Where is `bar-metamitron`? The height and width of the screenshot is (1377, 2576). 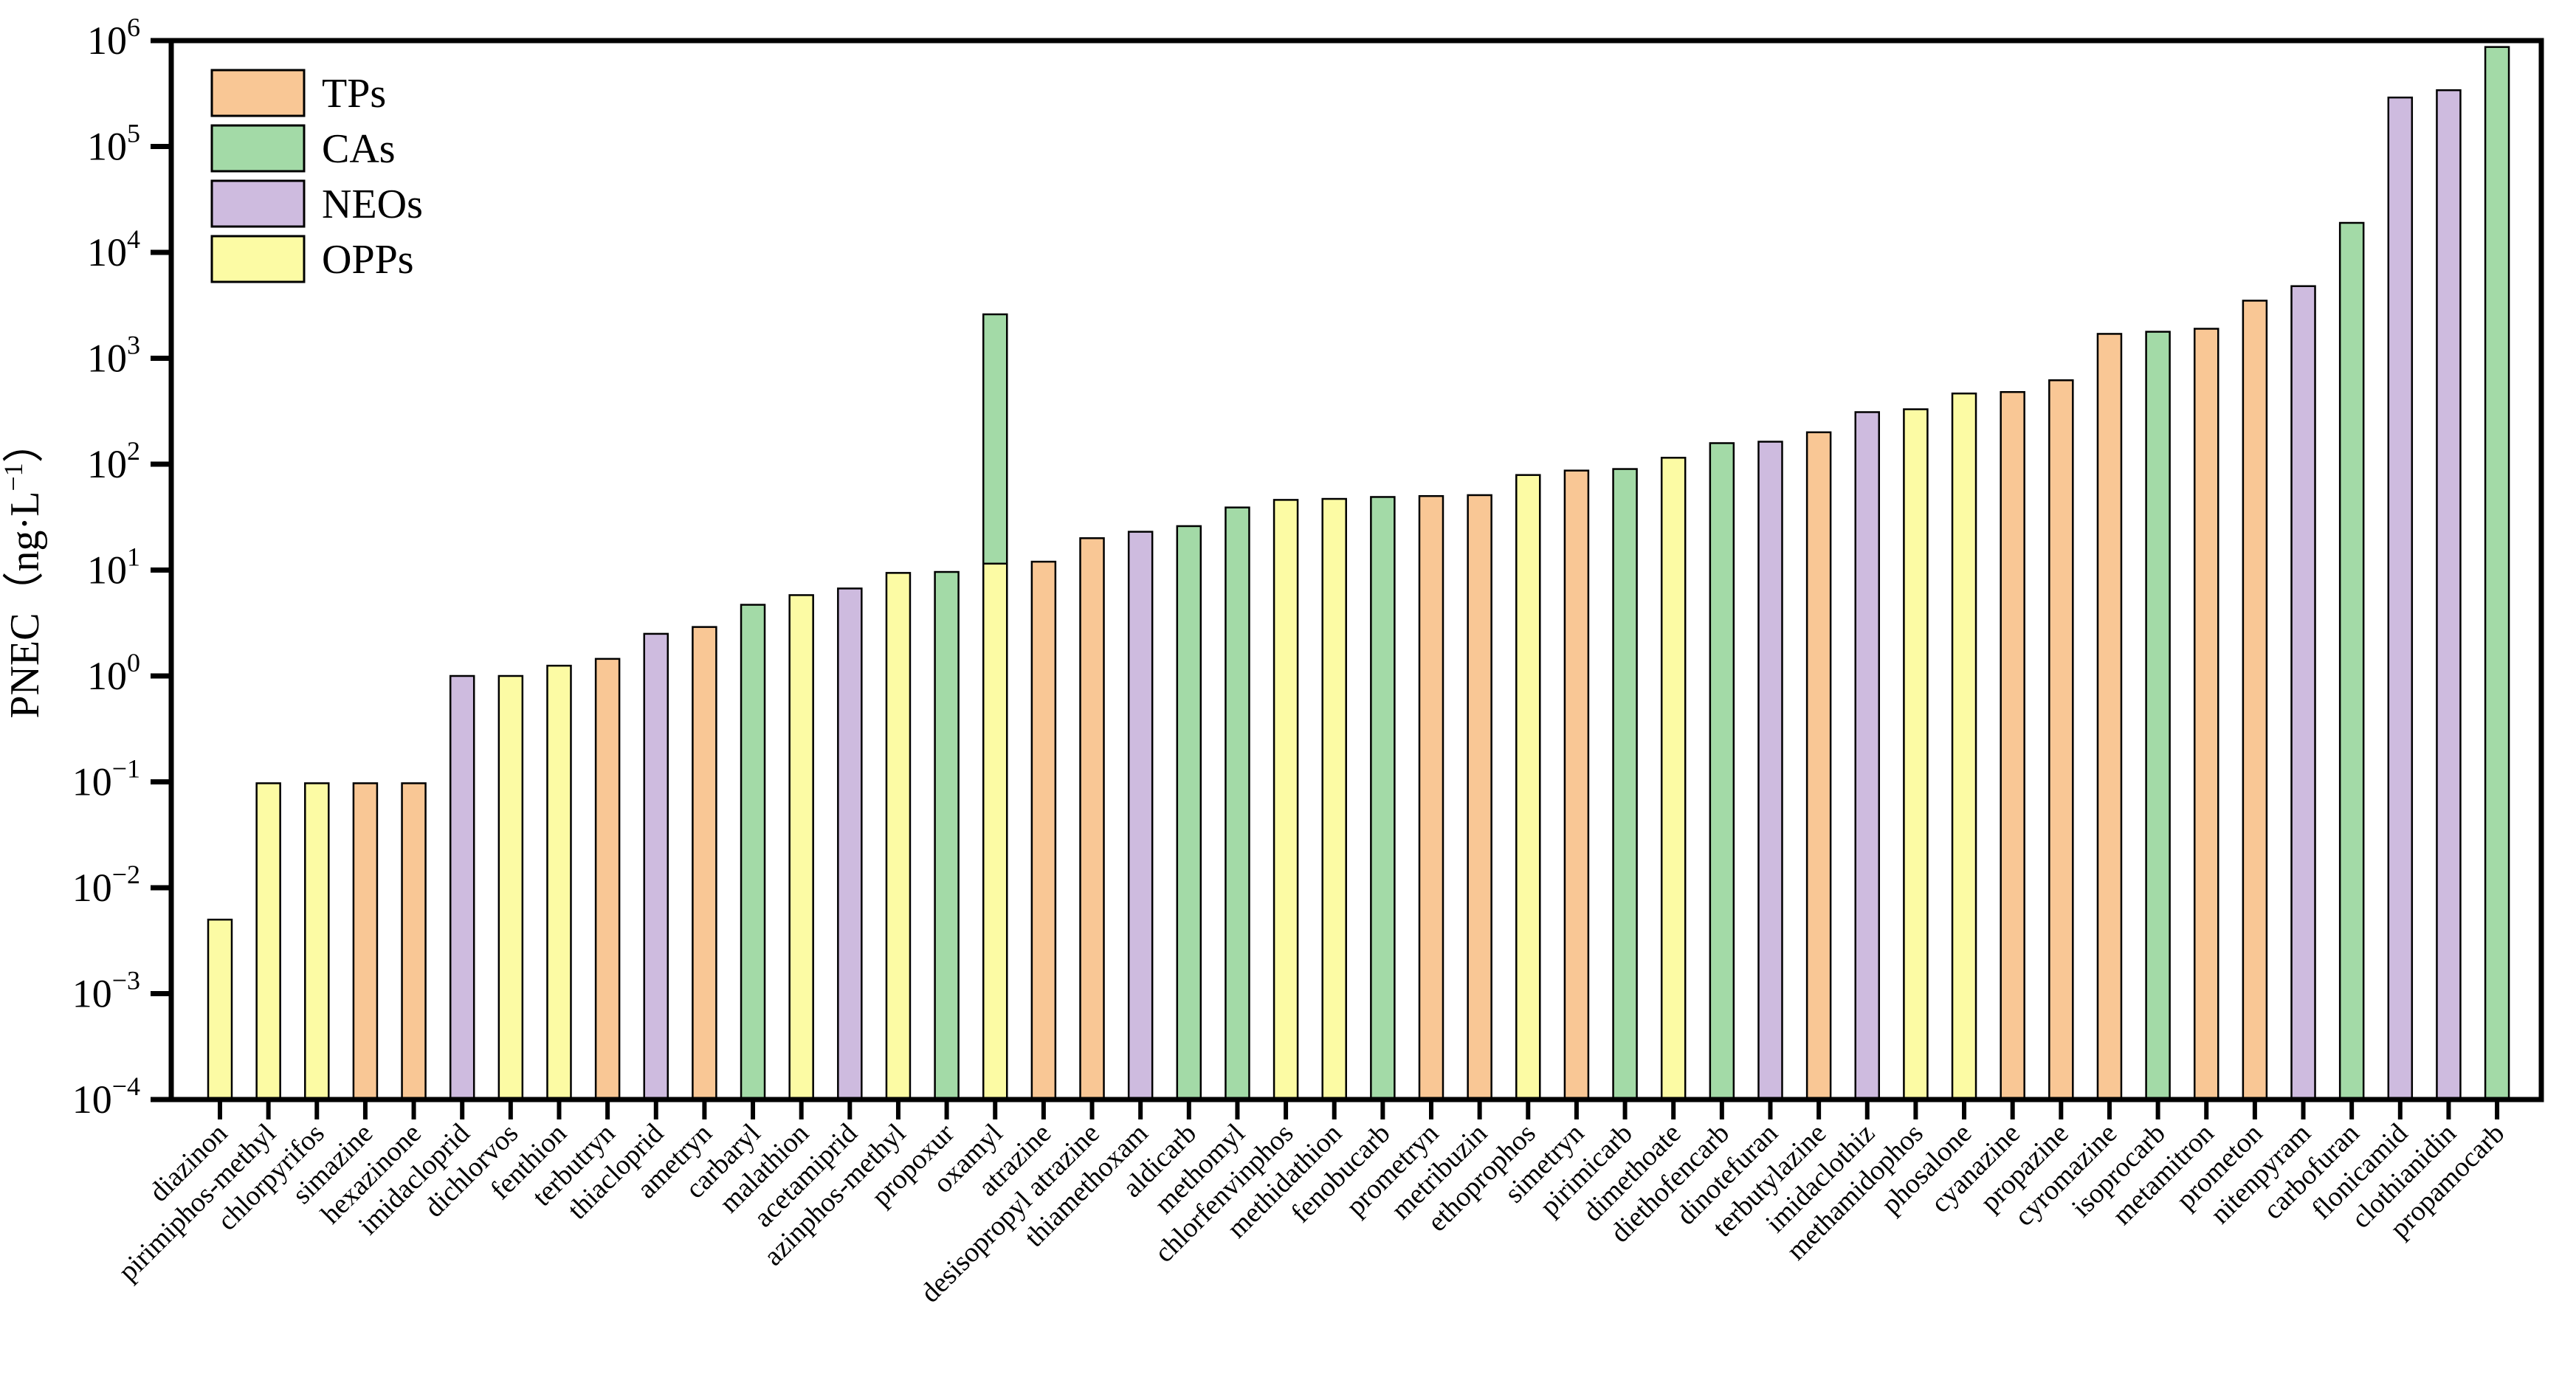 bar-metamitron is located at coordinates (2206, 714).